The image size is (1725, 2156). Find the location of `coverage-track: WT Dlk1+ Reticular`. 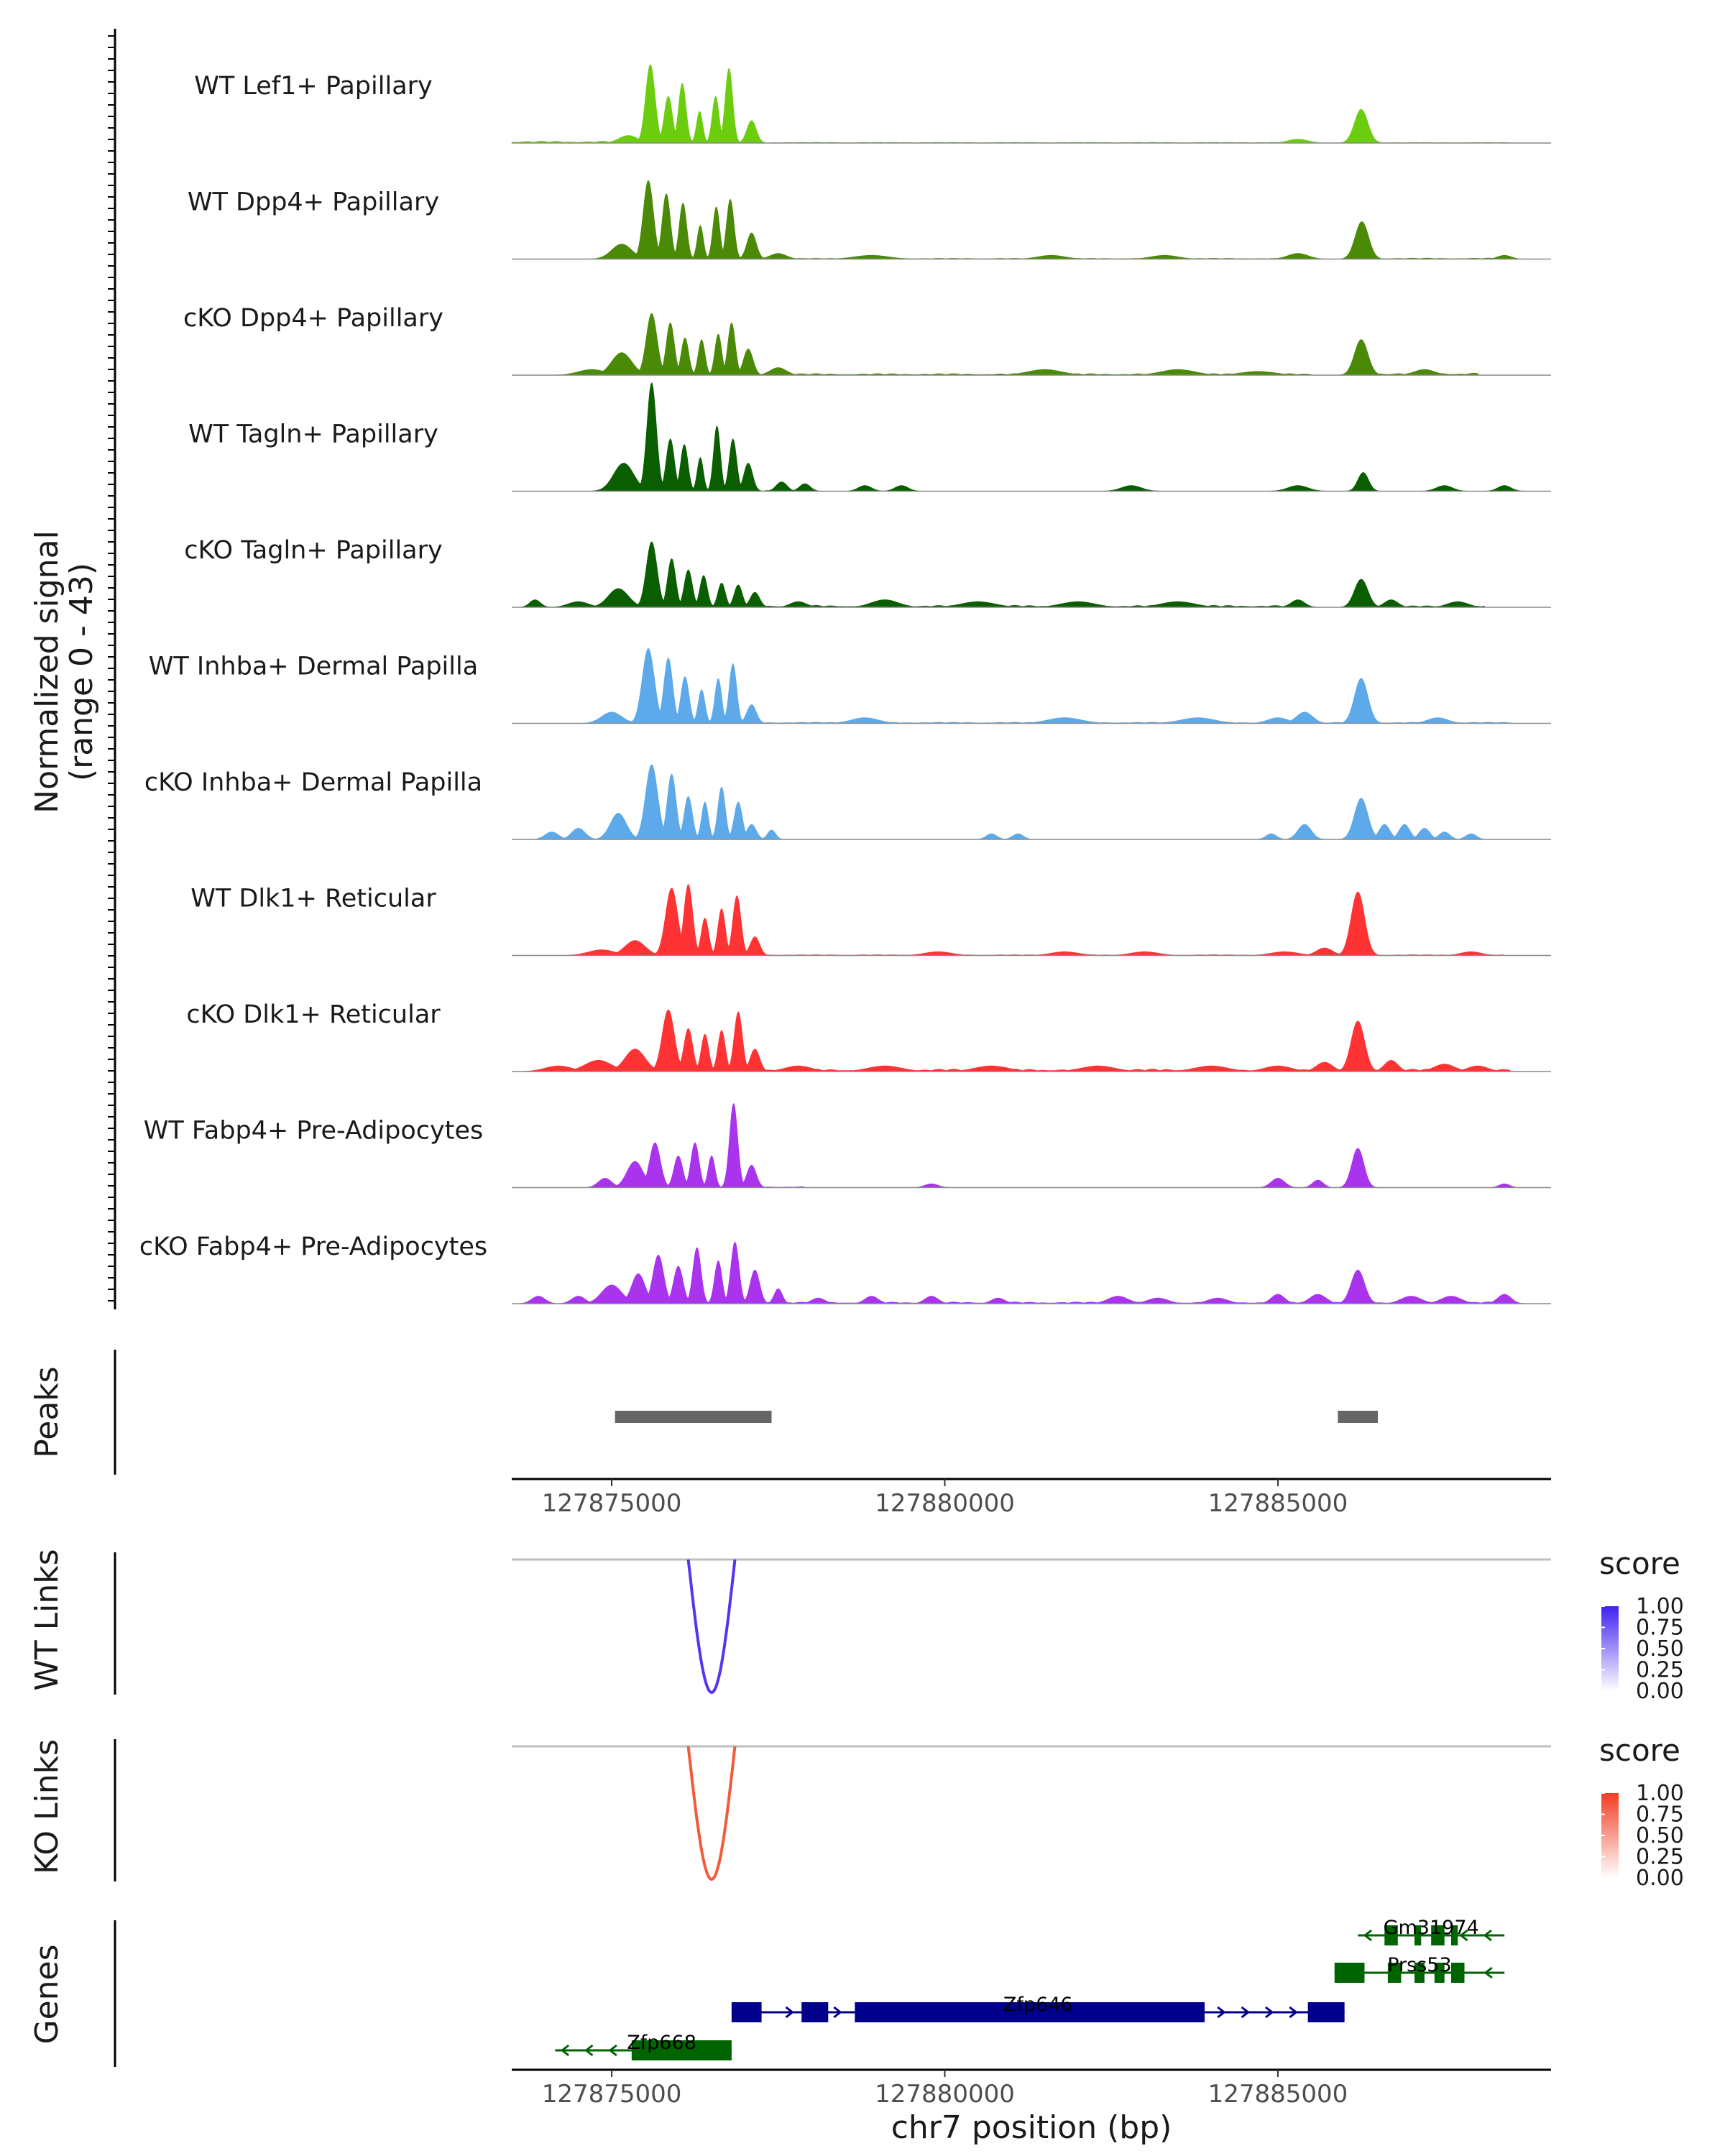

coverage-track: WT Dlk1+ Reticular is located at coordinates (870, 920).